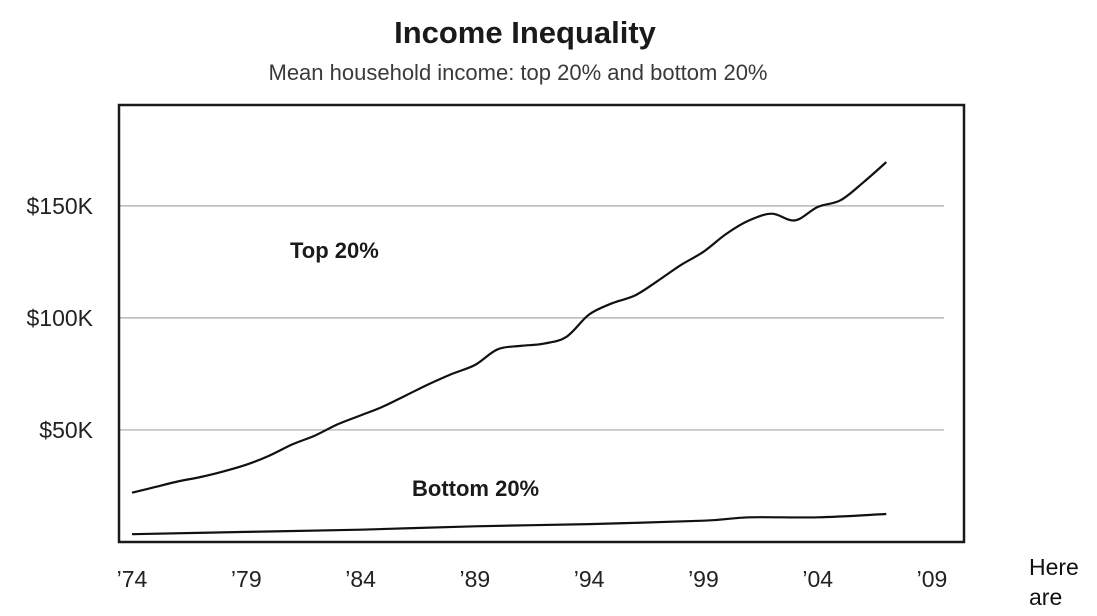 The image size is (1097, 616). What do you see at coordinates (1054, 582) in the screenshot?
I see `side-caption: Here are` at bounding box center [1054, 582].